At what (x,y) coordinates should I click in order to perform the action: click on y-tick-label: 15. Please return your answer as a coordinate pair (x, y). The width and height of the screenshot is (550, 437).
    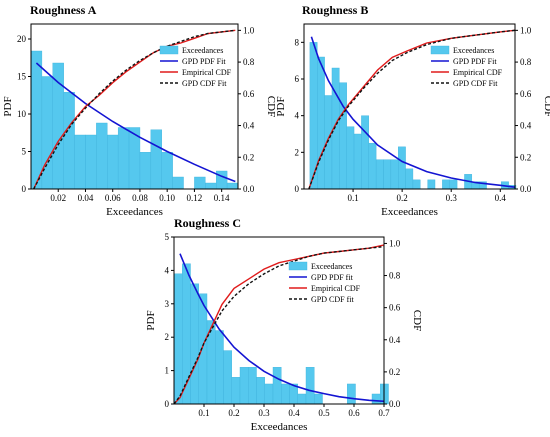
    Looking at the image, I should click on (22, 77).